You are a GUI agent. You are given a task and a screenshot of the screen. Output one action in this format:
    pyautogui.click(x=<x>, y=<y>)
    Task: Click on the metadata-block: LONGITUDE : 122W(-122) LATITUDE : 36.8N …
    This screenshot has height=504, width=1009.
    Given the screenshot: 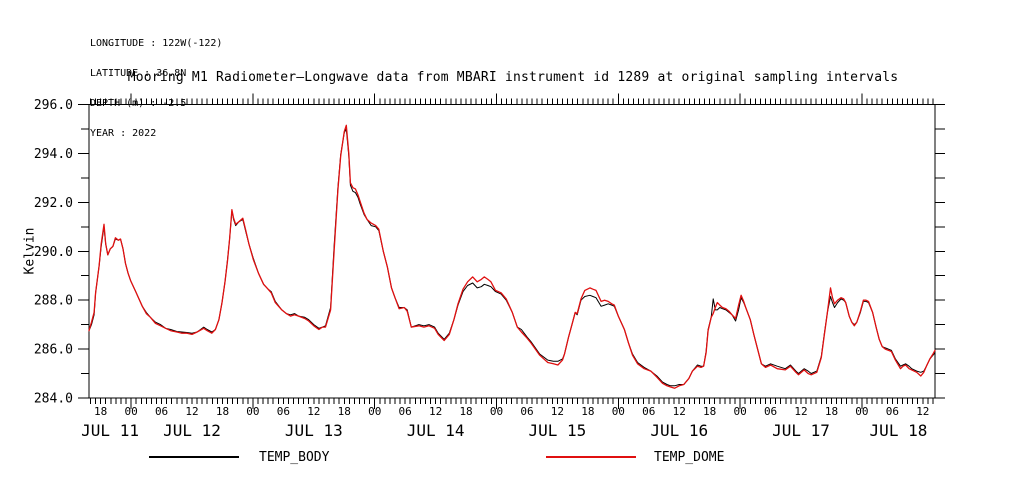 What is the action you would take?
    pyautogui.click(x=156, y=89)
    